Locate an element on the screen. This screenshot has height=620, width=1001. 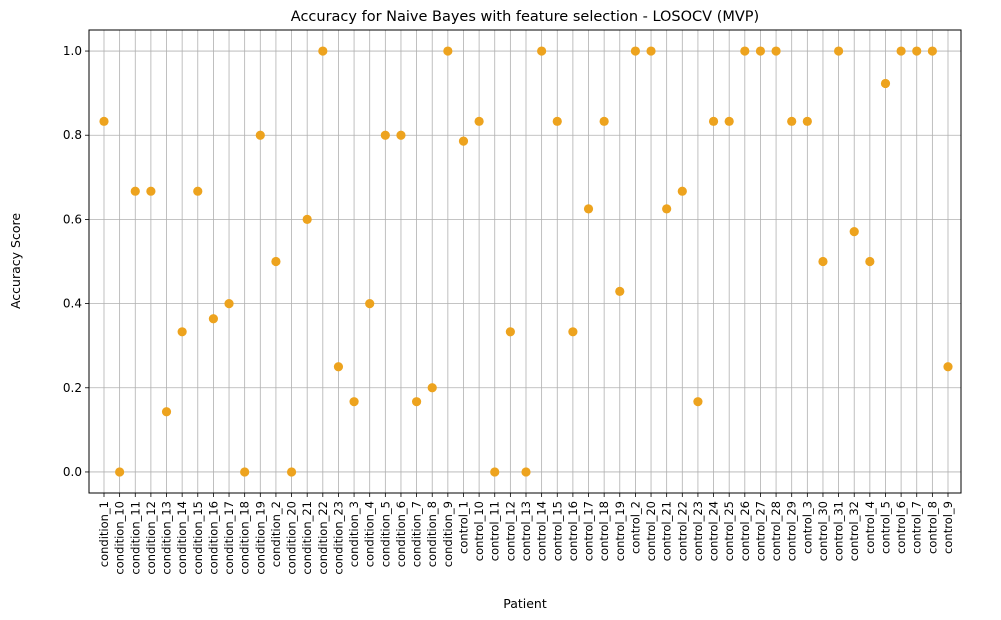
y-tick-label: 1.0 is located at coordinates (72, 51).